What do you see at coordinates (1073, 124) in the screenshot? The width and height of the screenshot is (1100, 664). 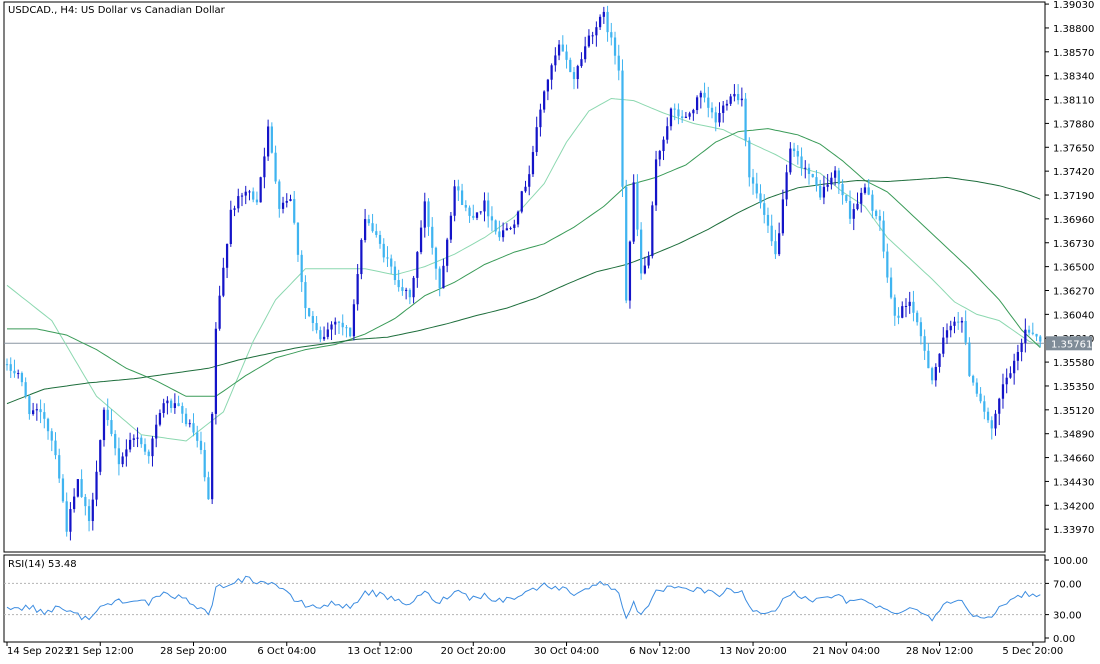 I see `price-tick-label: 1.37880` at bounding box center [1073, 124].